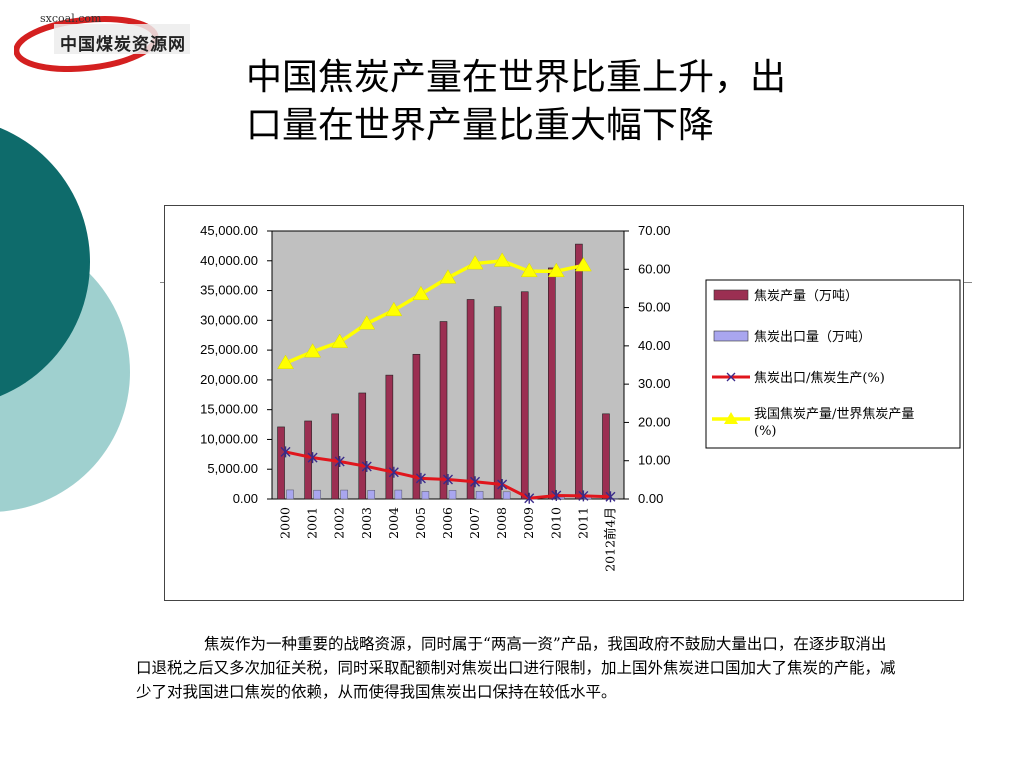  What do you see at coordinates (474, 523) in the screenshot?
I see `category-label: 2007` at bounding box center [474, 523].